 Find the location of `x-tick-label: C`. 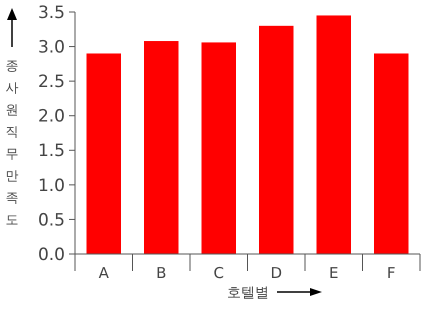

x-tick-label: C is located at coordinates (219, 273).